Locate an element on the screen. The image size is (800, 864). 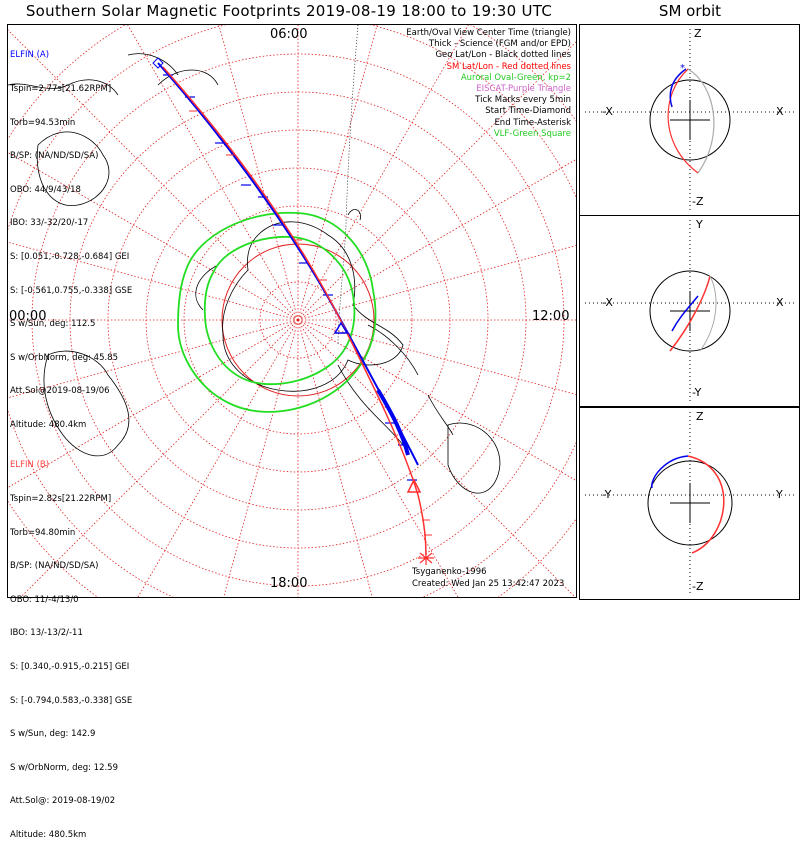
legend-item: SM Lat/Lon - Red dotted lines is located at coordinates (508, 66).